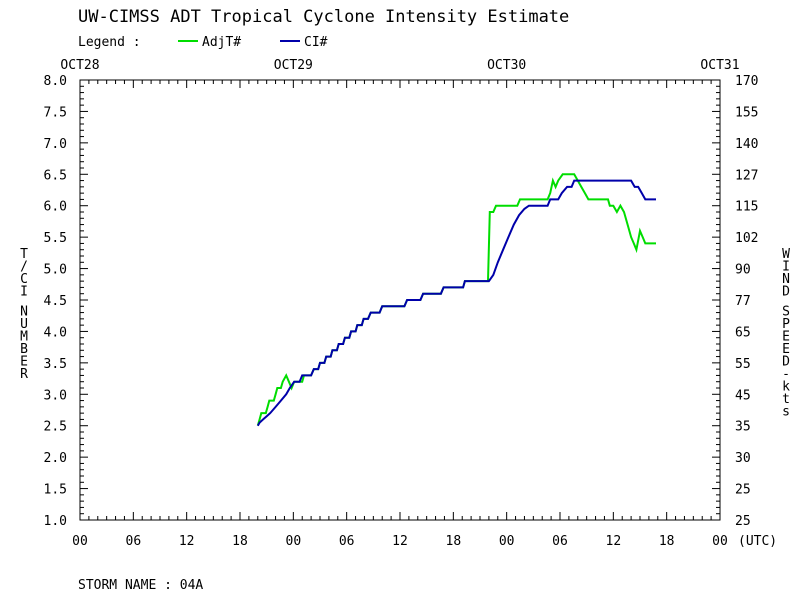  I want to click on y-right-tick-label: 77, so click(743, 301).